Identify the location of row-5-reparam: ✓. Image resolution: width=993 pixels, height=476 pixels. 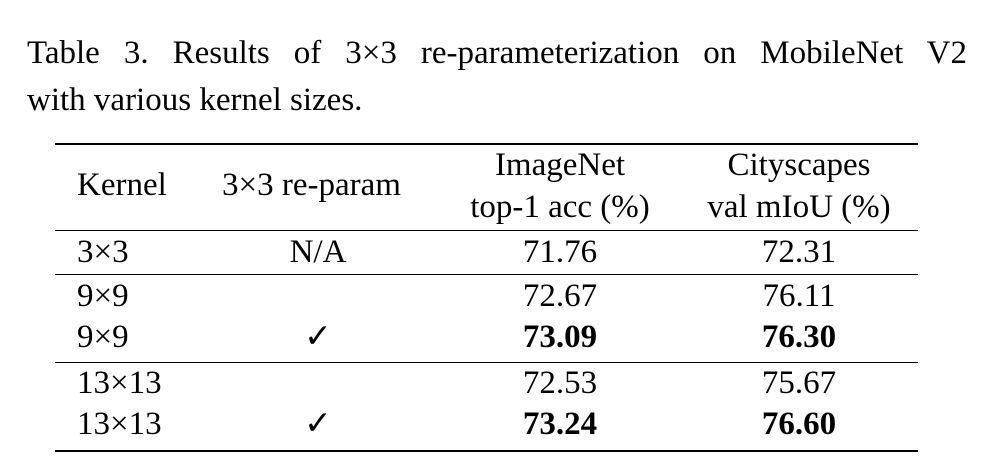
(318, 424).